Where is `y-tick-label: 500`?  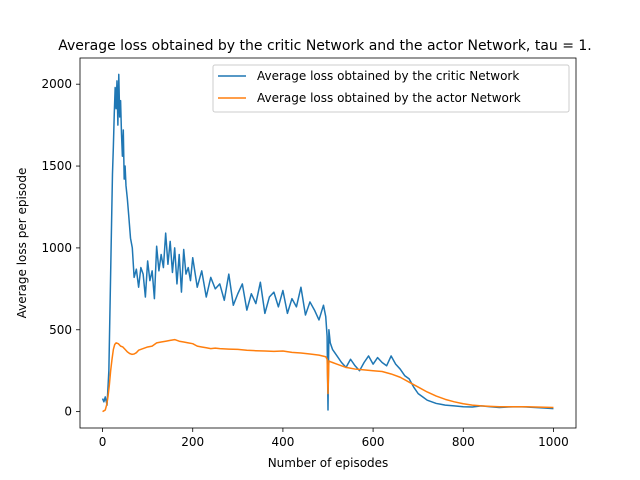
y-tick-label: 500 is located at coordinates (60, 330).